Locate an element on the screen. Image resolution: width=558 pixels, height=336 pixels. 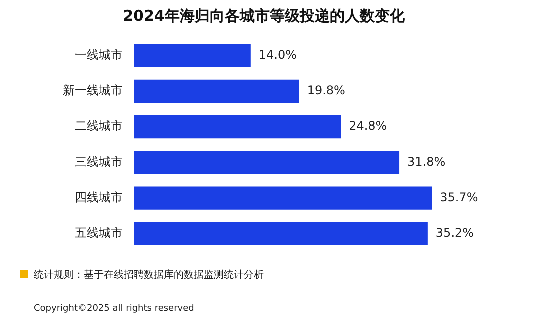
data-label: 35.2% is located at coordinates (455, 233).